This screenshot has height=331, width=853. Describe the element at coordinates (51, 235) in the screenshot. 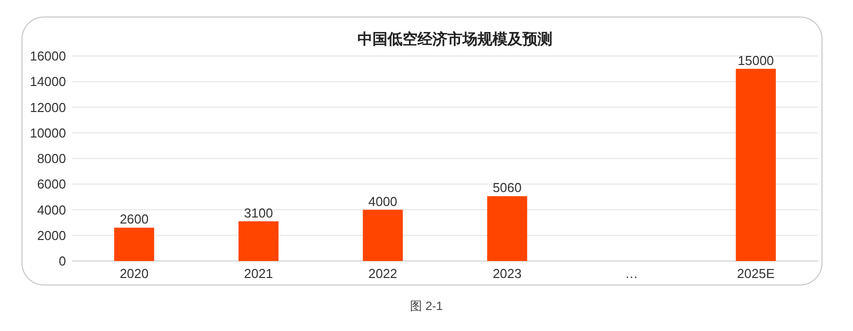

I see `y-tick-label: 2000` at that location.